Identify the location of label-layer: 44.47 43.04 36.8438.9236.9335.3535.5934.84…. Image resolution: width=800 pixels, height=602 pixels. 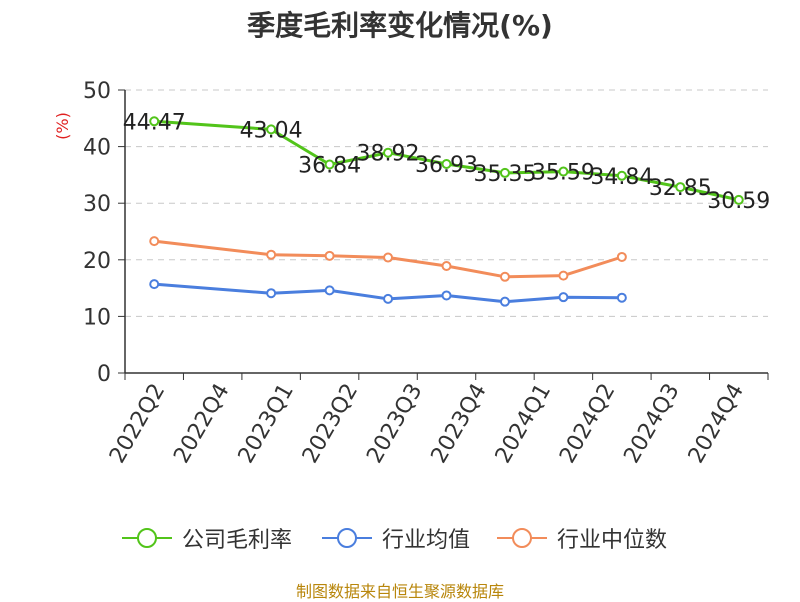
(447, 162).